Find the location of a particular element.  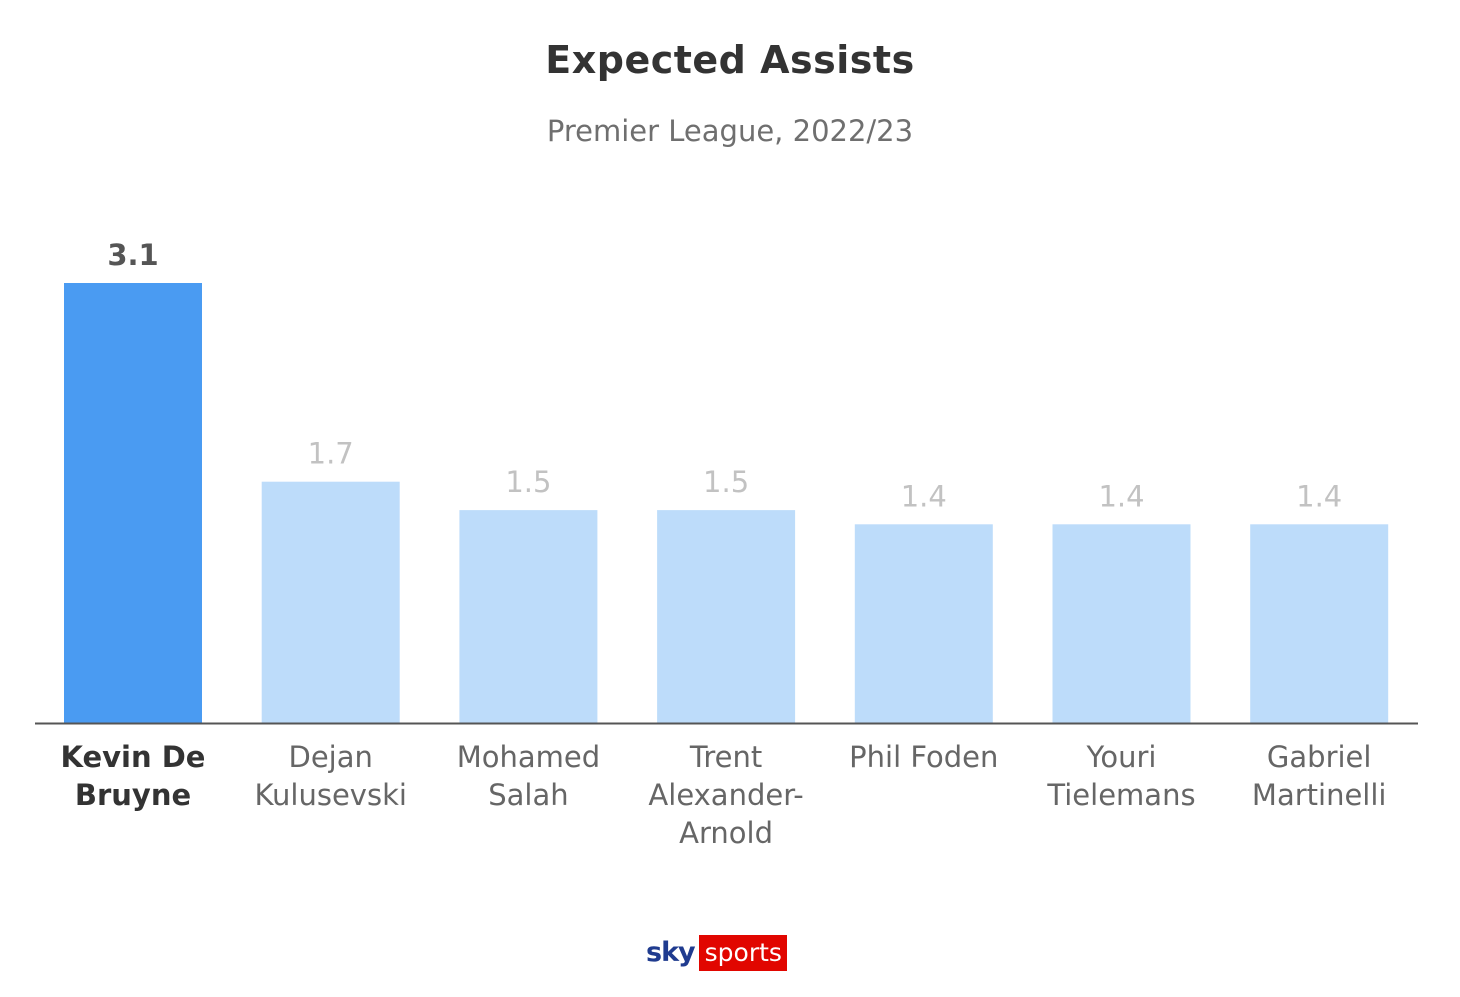

category-label: Phil Foden is located at coordinates (923, 757).